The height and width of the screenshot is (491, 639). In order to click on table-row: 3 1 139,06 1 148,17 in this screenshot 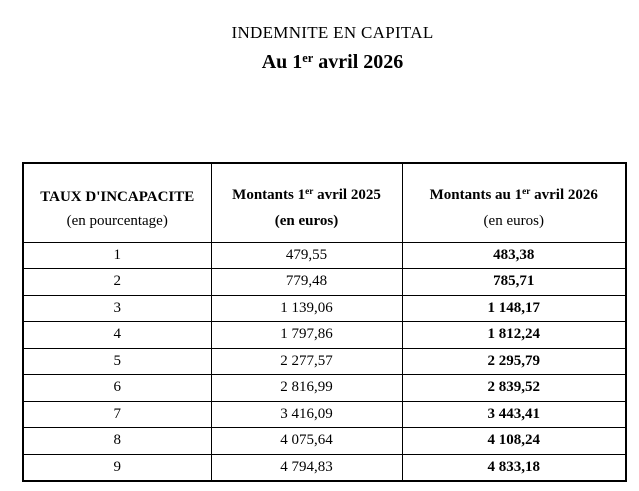, I will do `click(324, 308)`.